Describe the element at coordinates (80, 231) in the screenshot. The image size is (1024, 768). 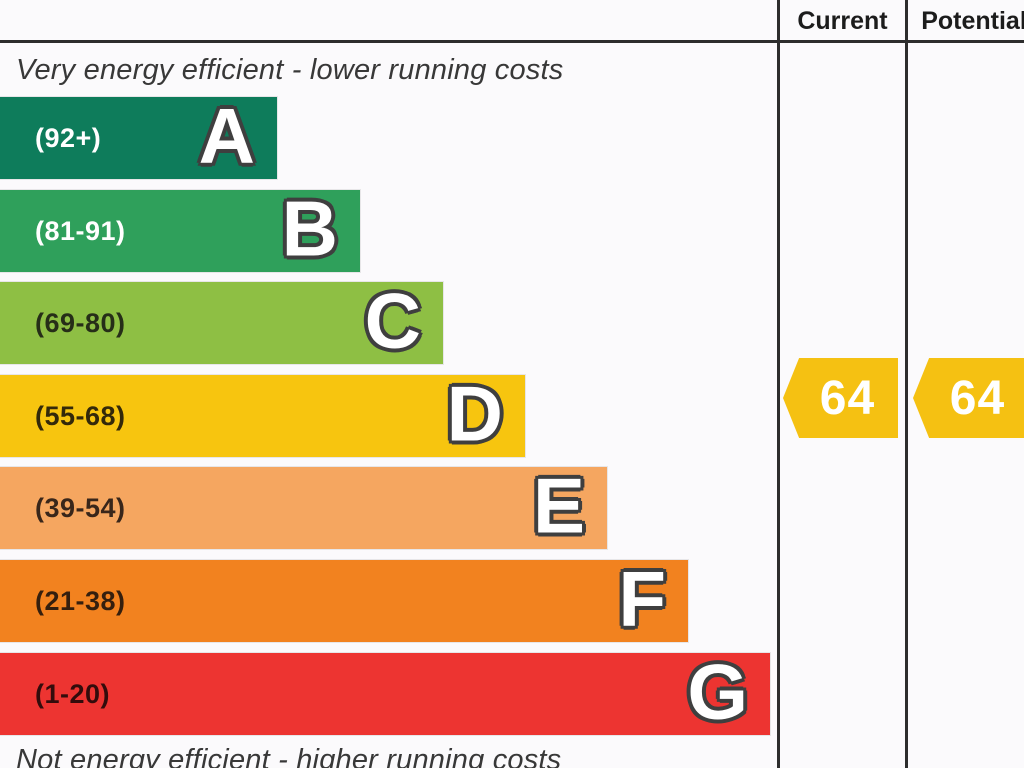
I see `band-b-range-label: (81-91)` at that location.